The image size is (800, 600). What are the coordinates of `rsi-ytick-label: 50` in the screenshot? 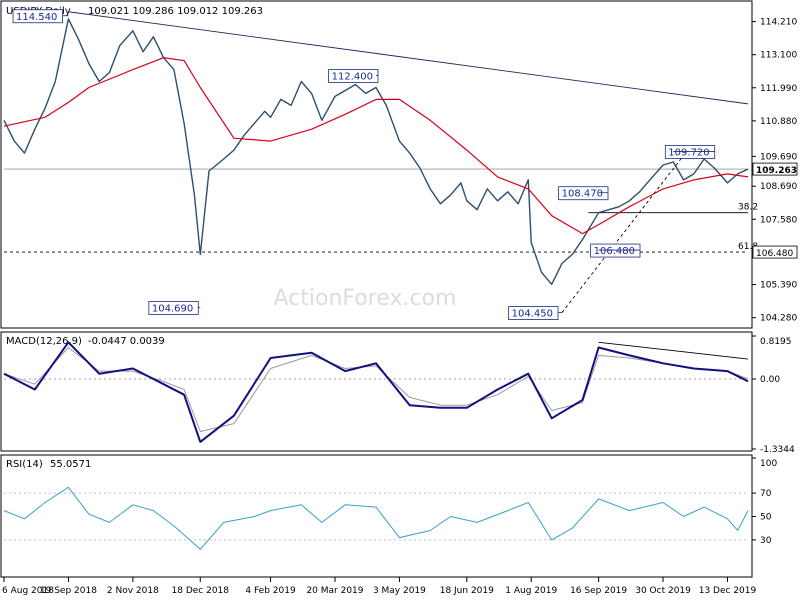 It's located at (766, 518).